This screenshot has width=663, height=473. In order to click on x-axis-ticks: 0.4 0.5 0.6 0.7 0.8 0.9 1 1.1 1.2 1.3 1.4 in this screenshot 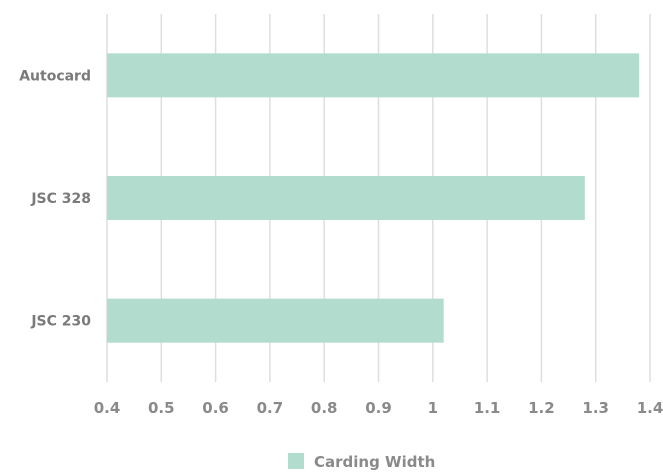, I will do `click(378, 408)`.